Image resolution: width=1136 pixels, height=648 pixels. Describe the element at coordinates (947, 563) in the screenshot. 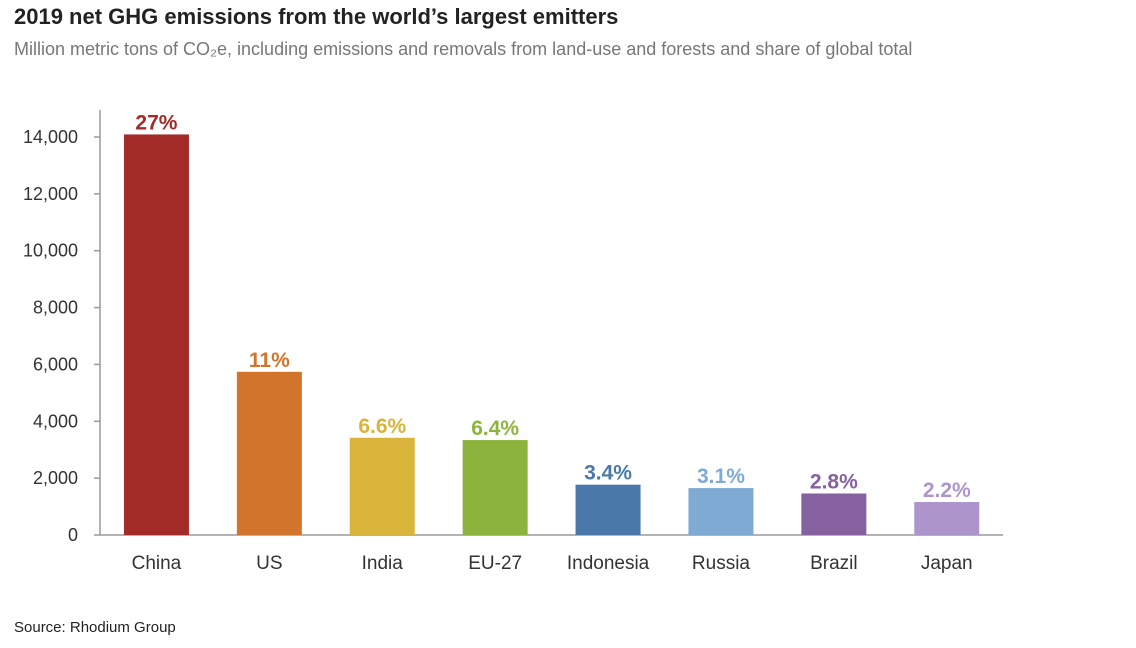

I see `x-category-label: Japan` at that location.